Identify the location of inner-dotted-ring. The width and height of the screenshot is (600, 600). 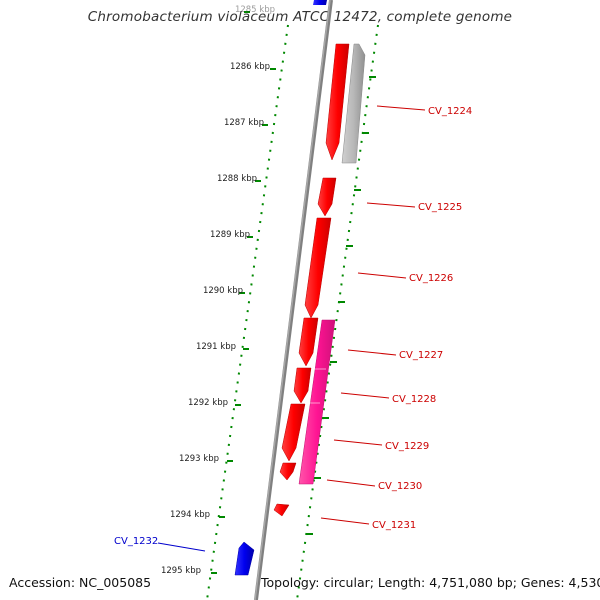
(247, 312).